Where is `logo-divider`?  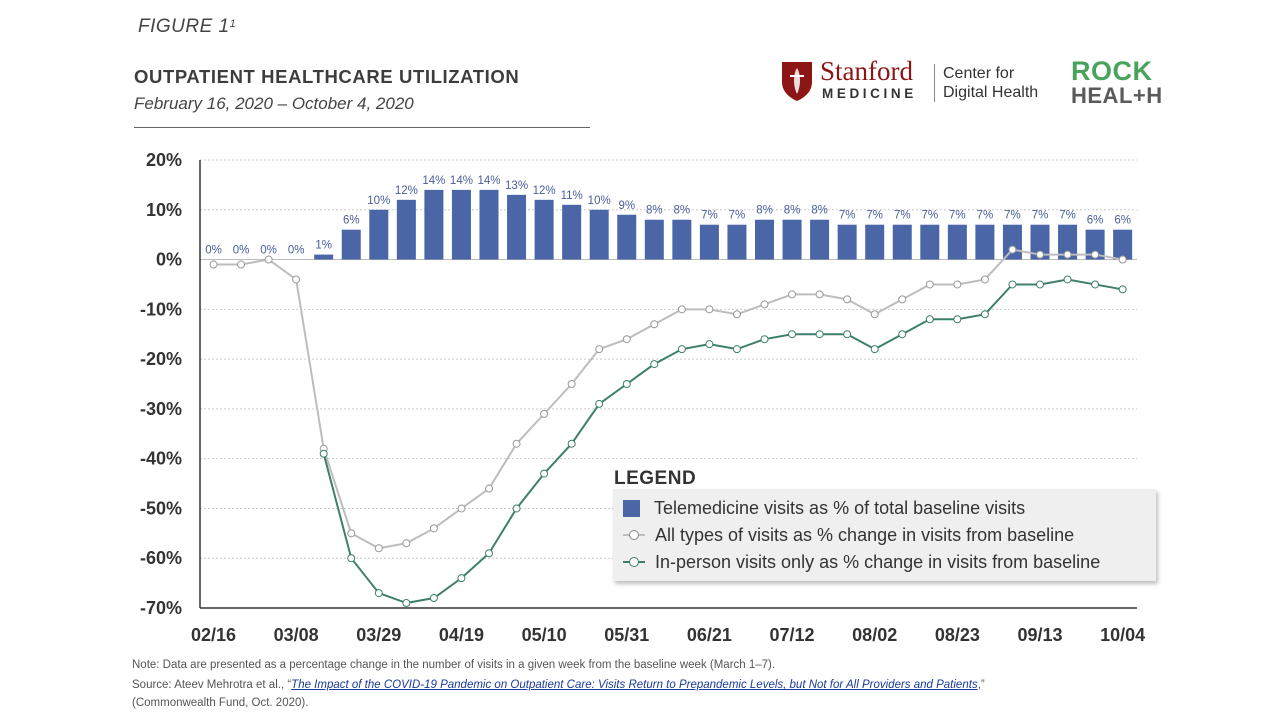
logo-divider is located at coordinates (934, 83).